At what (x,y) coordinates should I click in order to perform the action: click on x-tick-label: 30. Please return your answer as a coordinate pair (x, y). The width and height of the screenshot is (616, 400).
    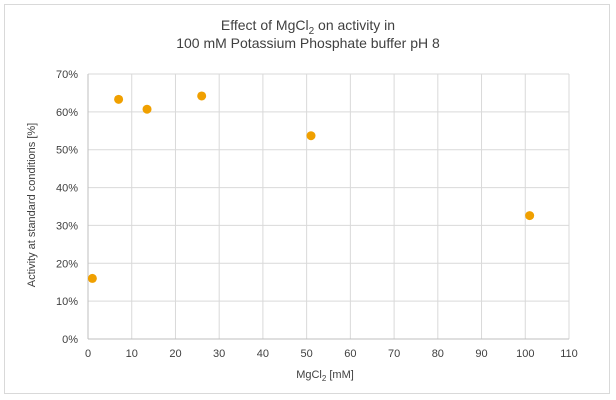
    Looking at the image, I should click on (219, 354).